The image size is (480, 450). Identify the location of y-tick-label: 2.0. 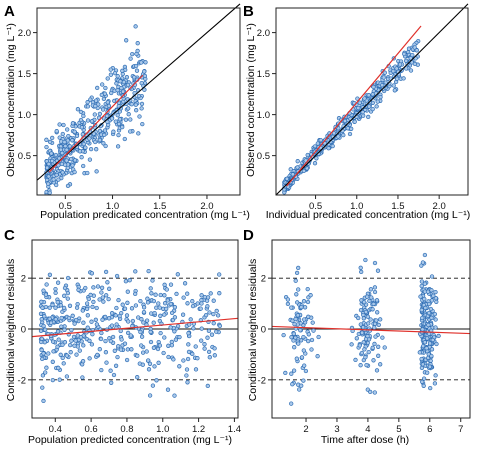
(263, 33).